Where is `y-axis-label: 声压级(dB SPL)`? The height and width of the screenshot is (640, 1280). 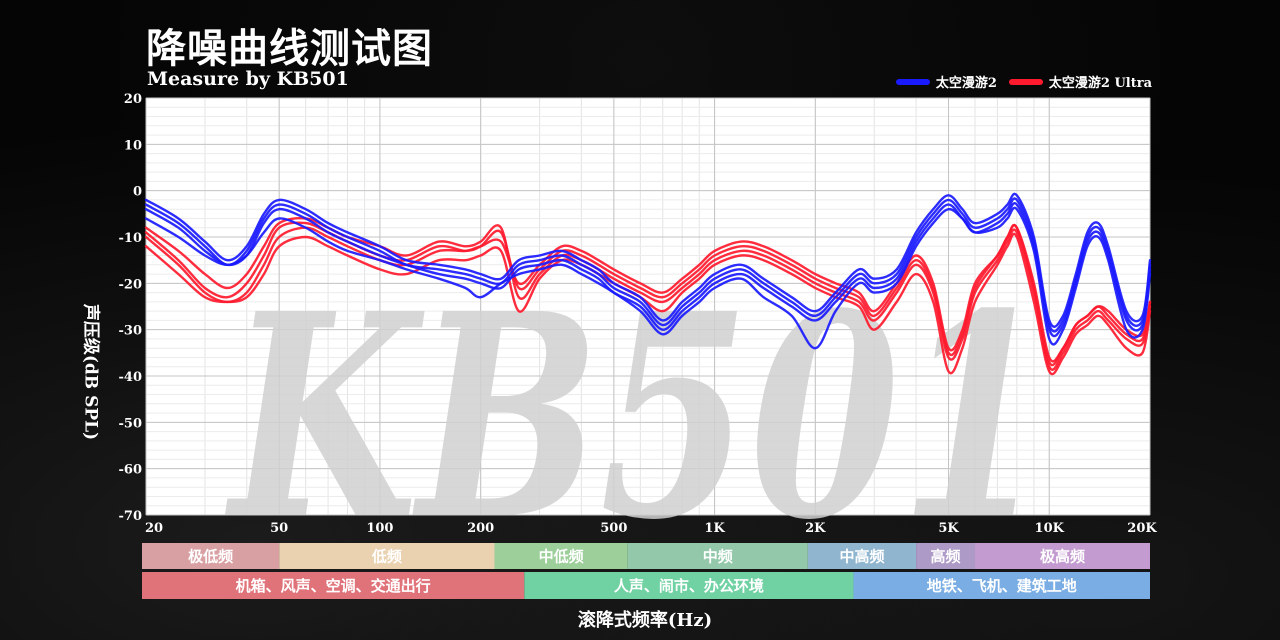
y-axis-label: 声压级(dB SPL) is located at coordinates (90, 372).